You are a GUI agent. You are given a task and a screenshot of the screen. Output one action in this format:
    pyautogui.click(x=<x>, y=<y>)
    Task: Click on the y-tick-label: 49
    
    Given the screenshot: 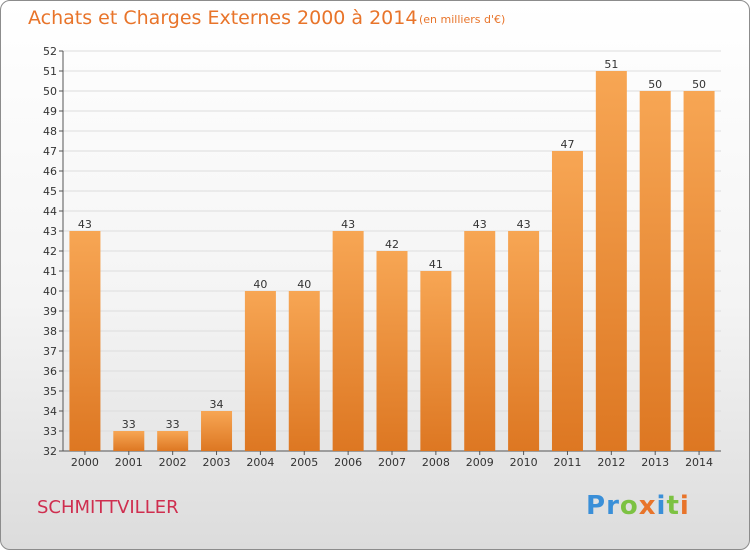 What is the action you would take?
    pyautogui.click(x=50, y=111)
    